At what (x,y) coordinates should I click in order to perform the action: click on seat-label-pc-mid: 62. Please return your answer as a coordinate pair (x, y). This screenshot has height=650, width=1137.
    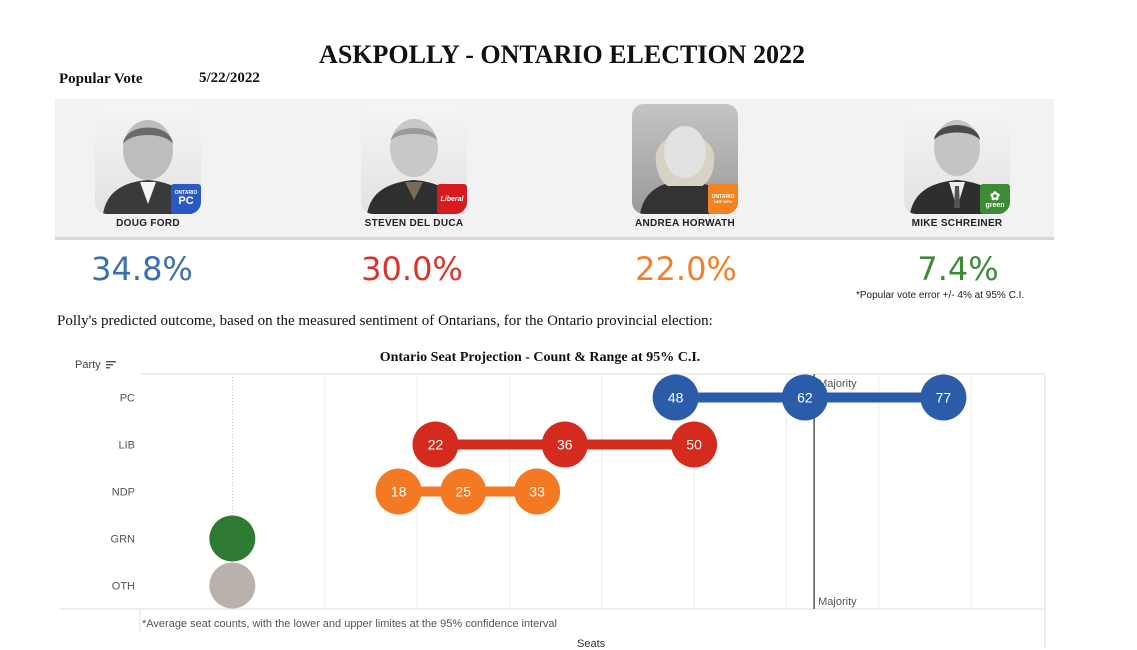
    Looking at the image, I should click on (805, 398).